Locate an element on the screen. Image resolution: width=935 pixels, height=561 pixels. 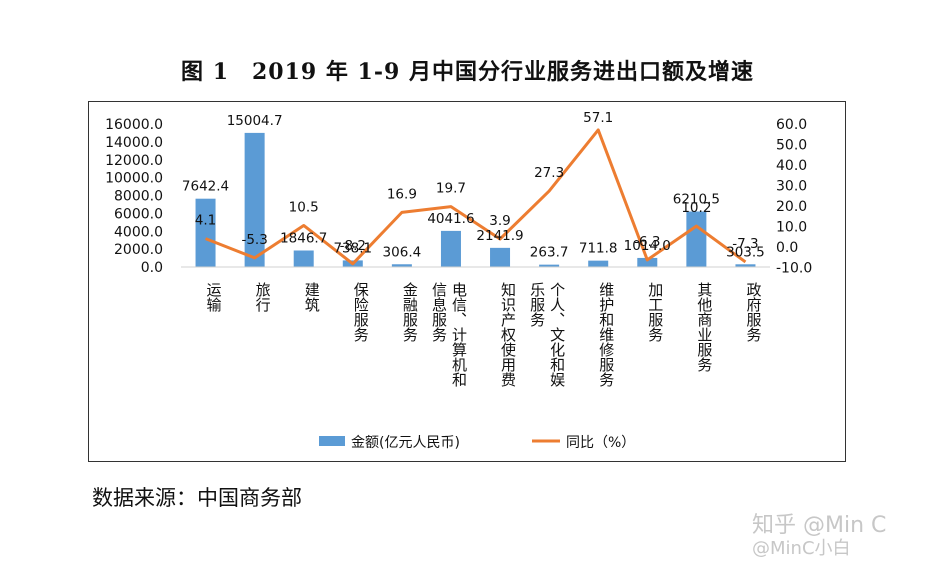
y-right-tick-label: -10.0 is located at coordinates (794, 269).